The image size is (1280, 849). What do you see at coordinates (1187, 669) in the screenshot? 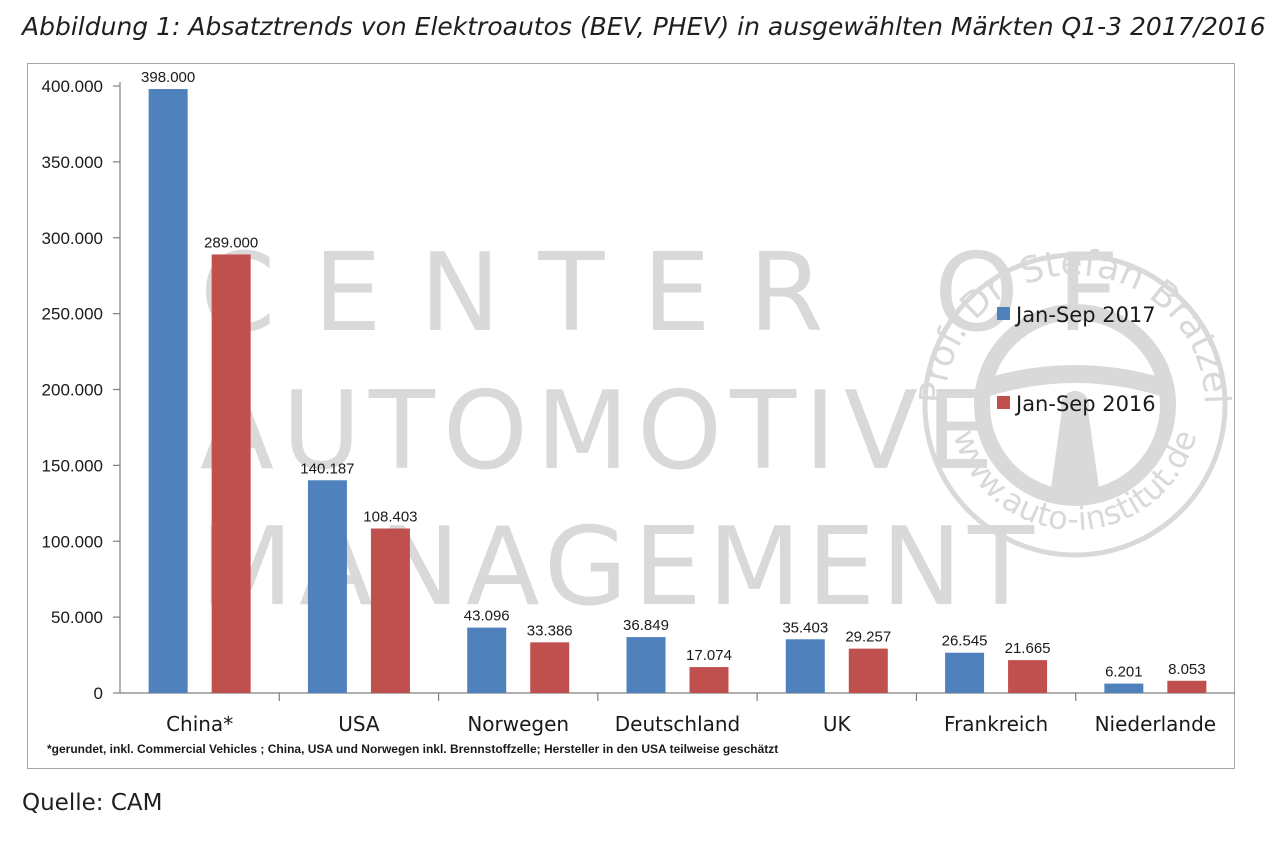
I see `data-label: 8.053` at bounding box center [1187, 669].